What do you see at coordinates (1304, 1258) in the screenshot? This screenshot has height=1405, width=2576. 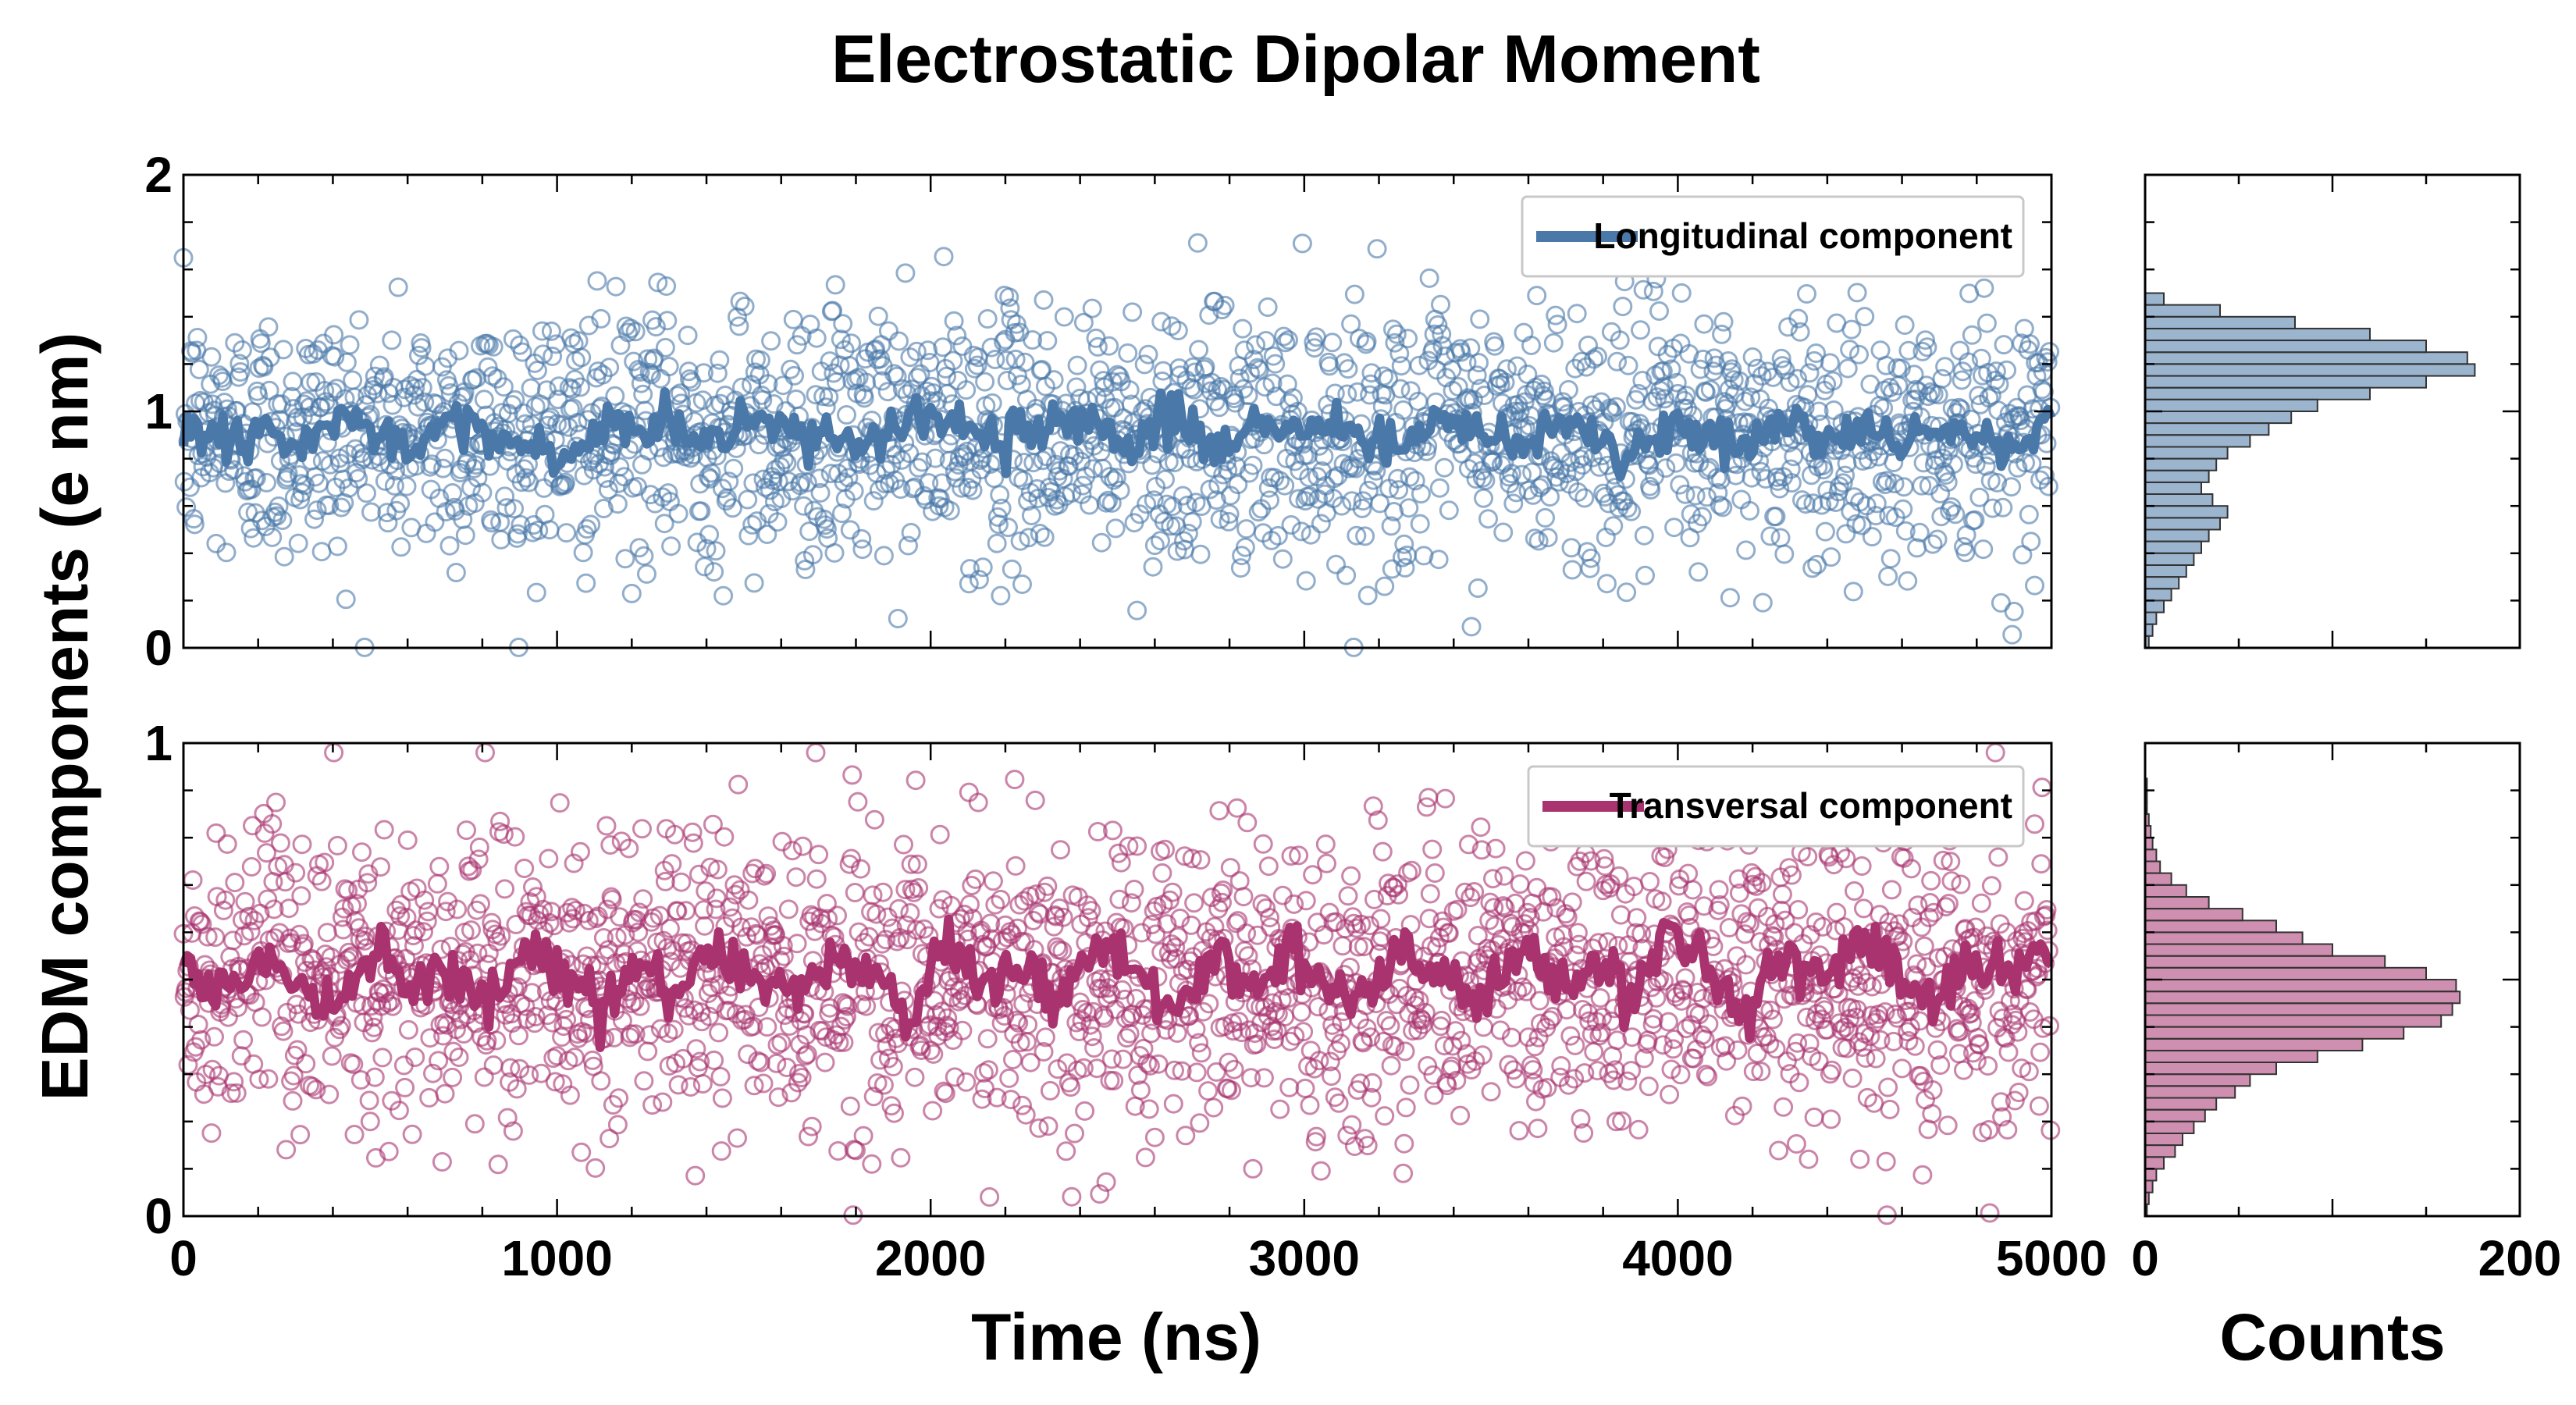 I see `x-tick-label: 3000` at bounding box center [1304, 1258].